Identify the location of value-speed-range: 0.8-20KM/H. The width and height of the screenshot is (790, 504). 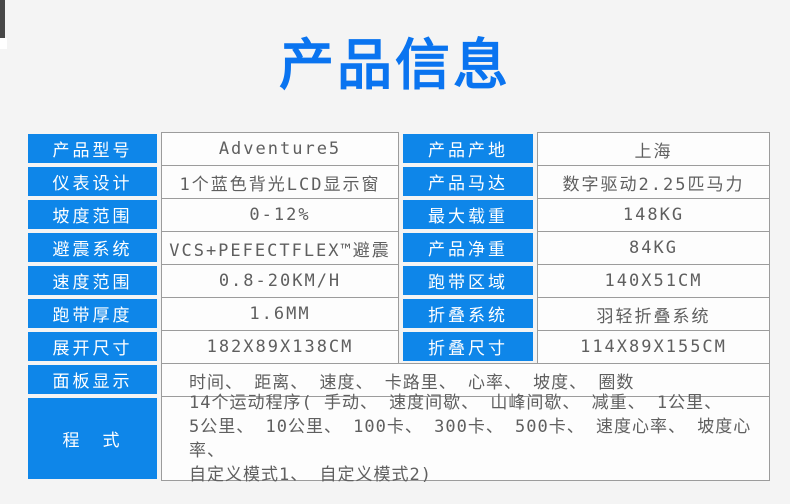
(280, 280).